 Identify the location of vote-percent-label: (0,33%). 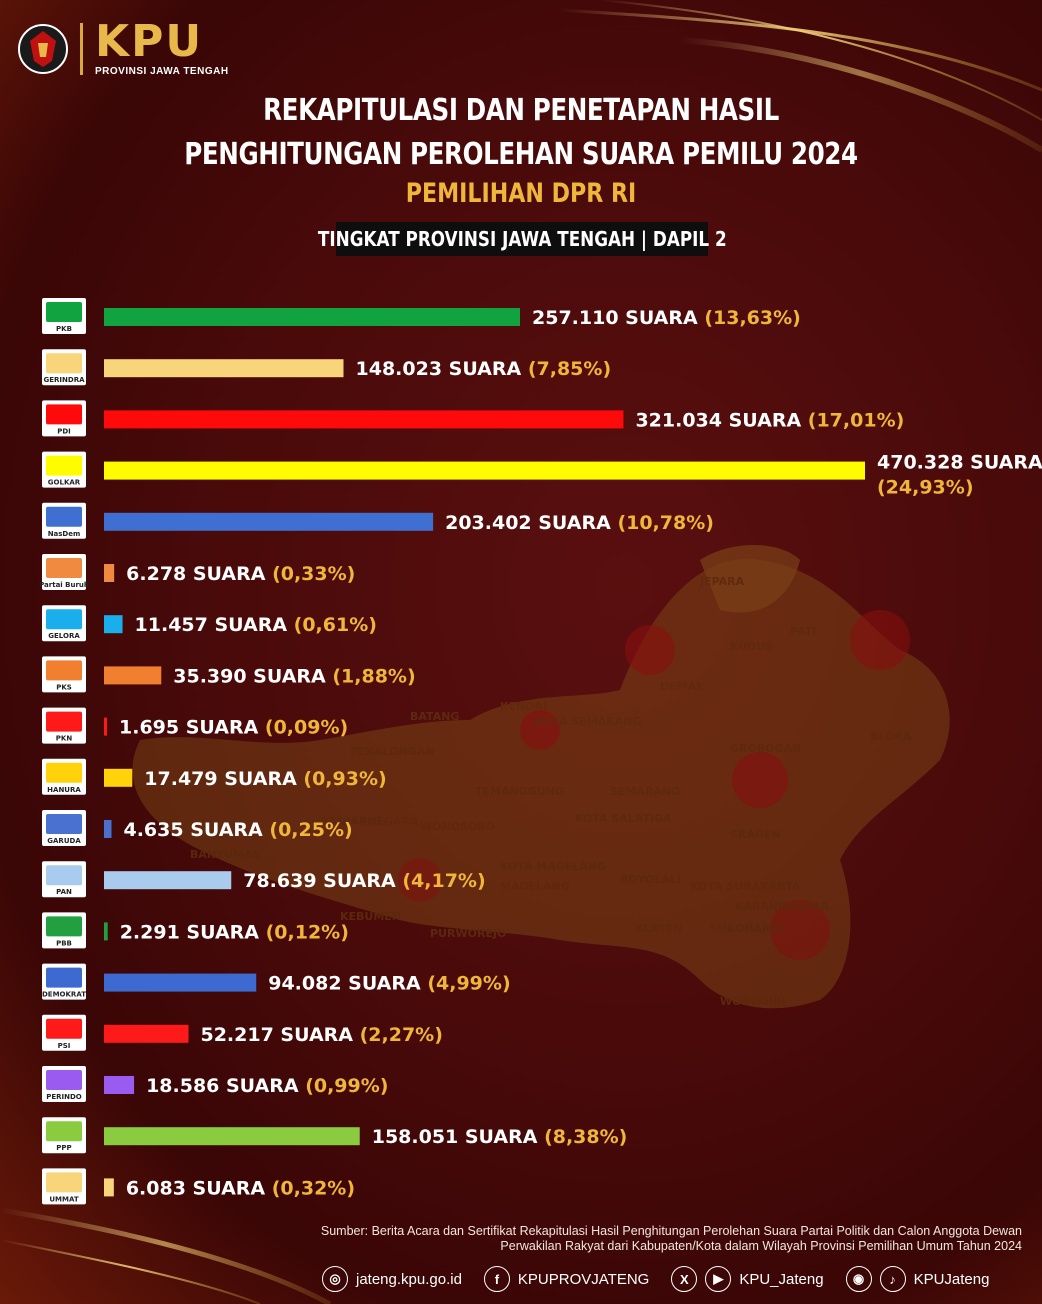
(313, 574).